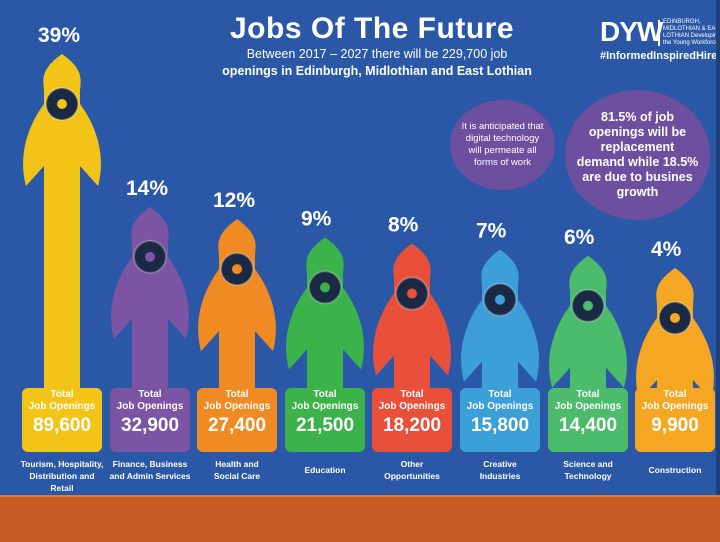  What do you see at coordinates (325, 413) in the screenshot?
I see `job-openings-label-4: Total Job Openings 21,500` at bounding box center [325, 413].